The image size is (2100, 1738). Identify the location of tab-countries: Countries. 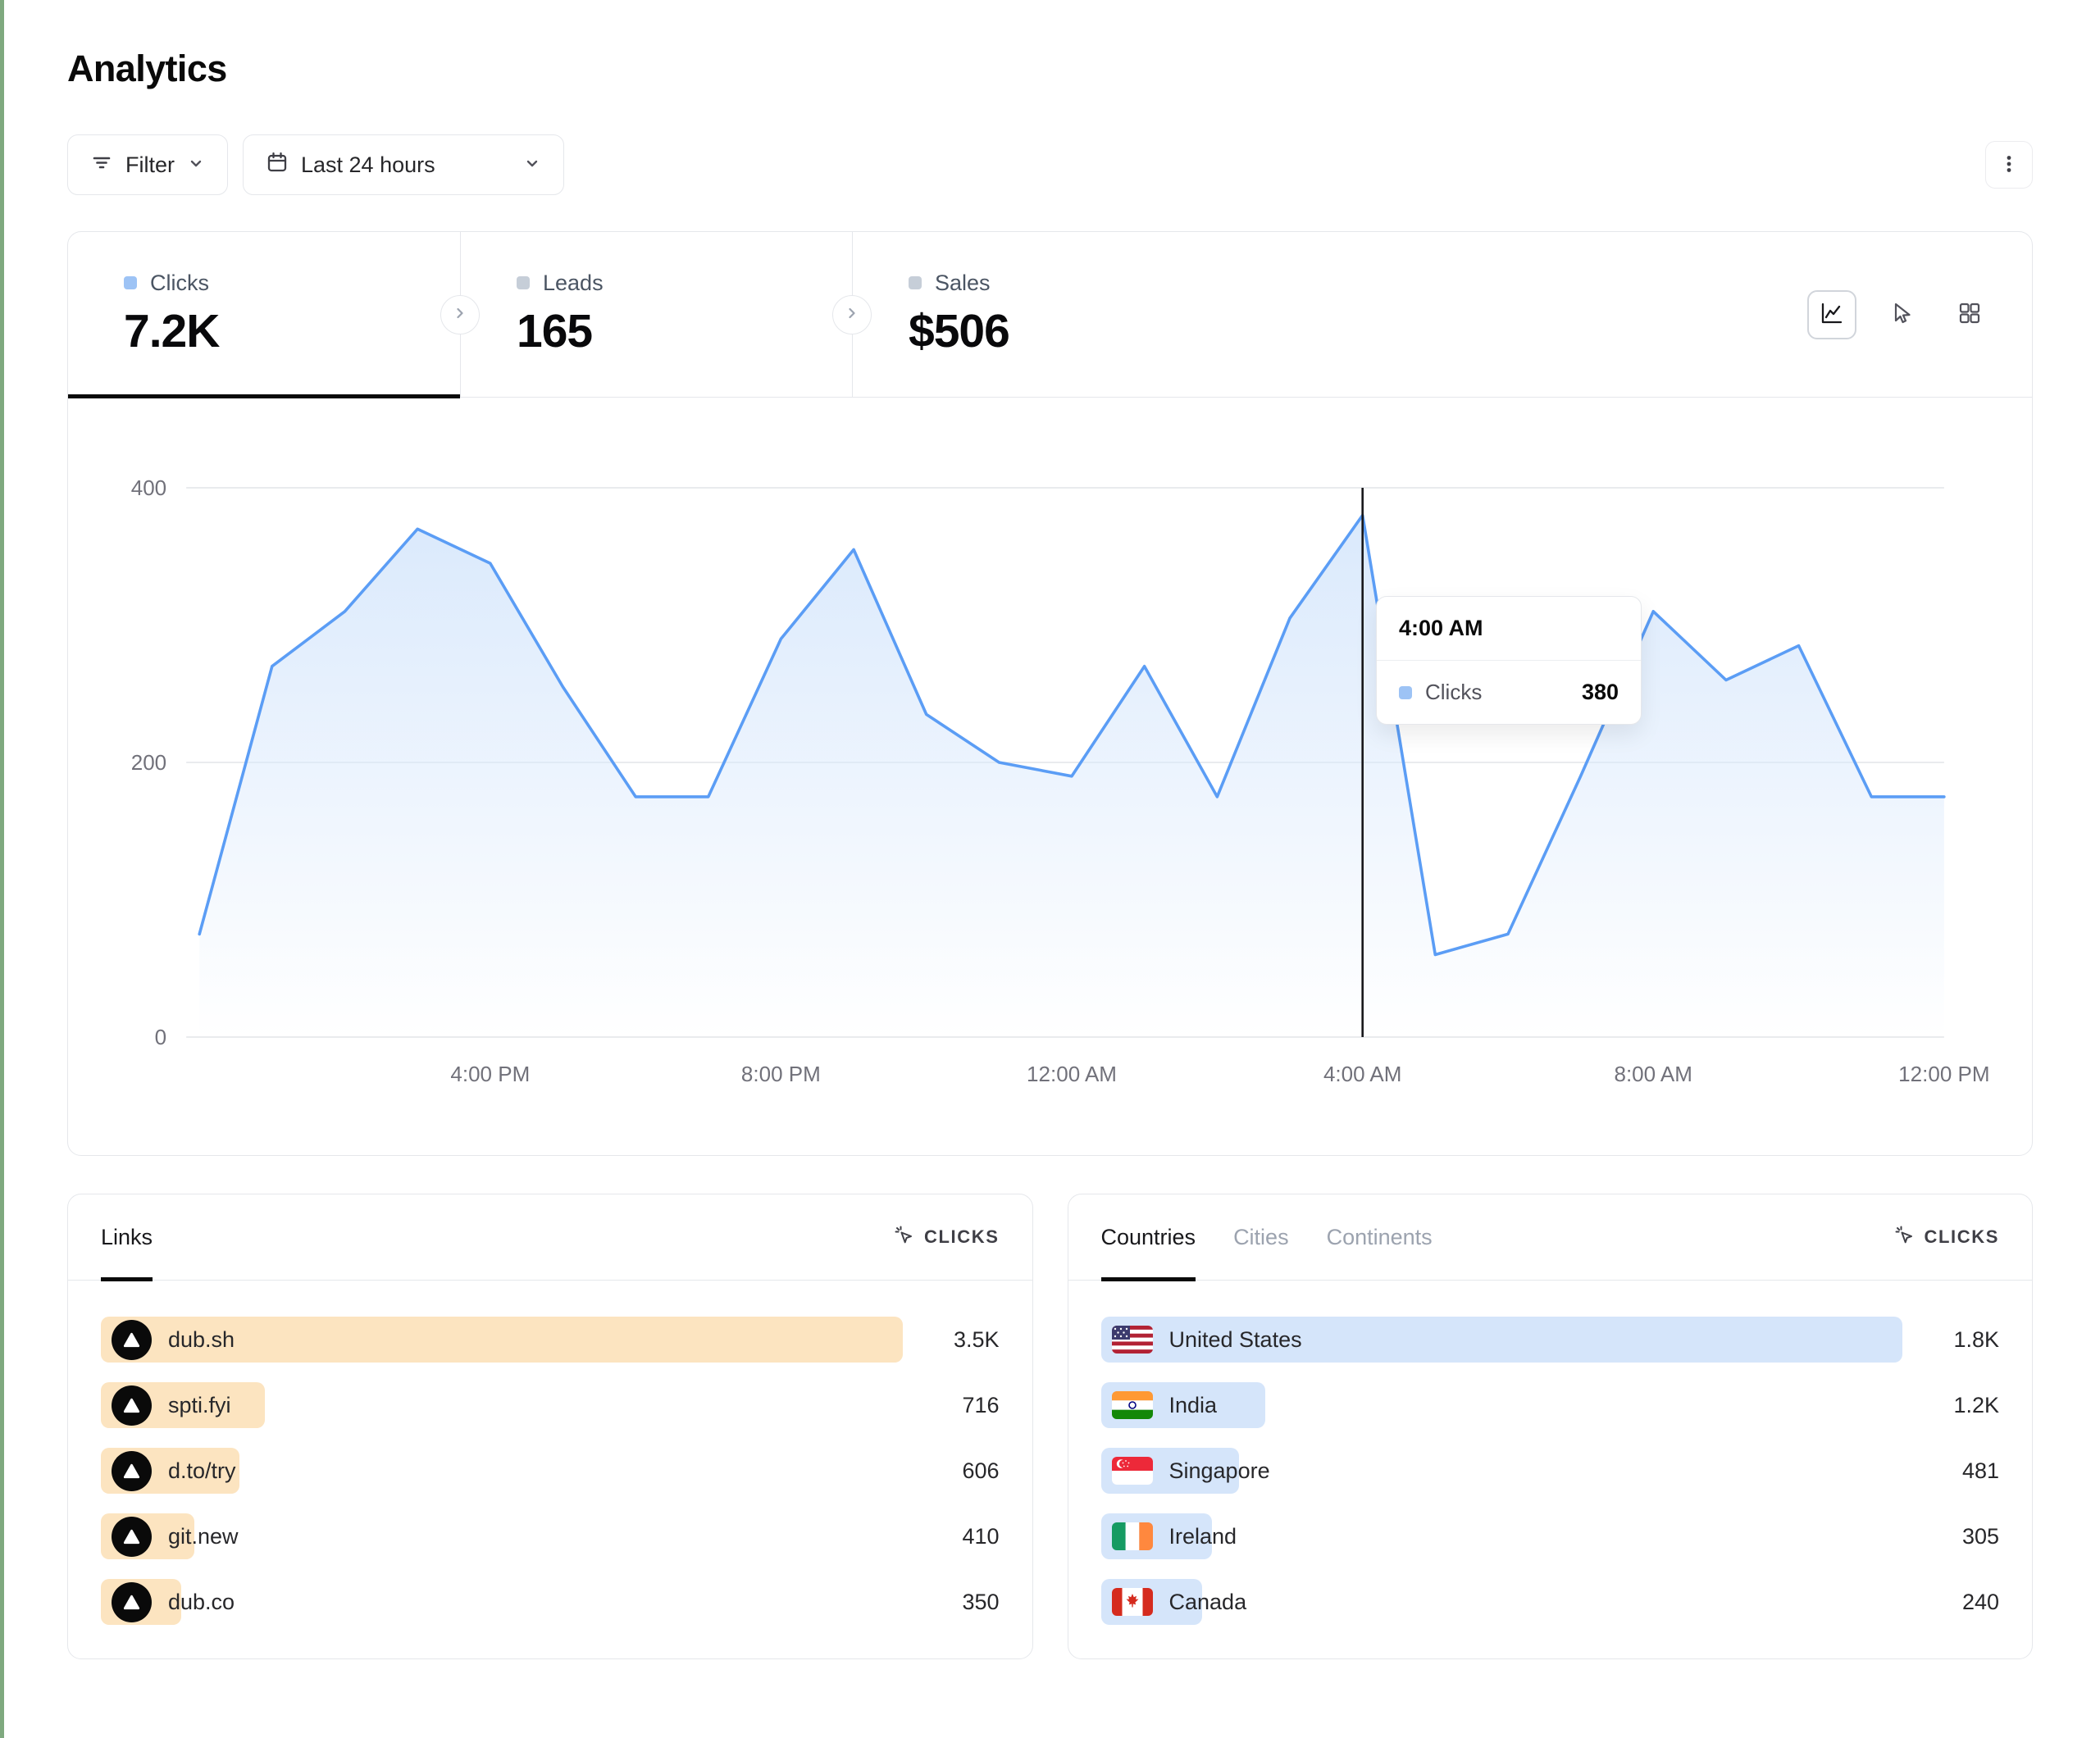
(1148, 1237).